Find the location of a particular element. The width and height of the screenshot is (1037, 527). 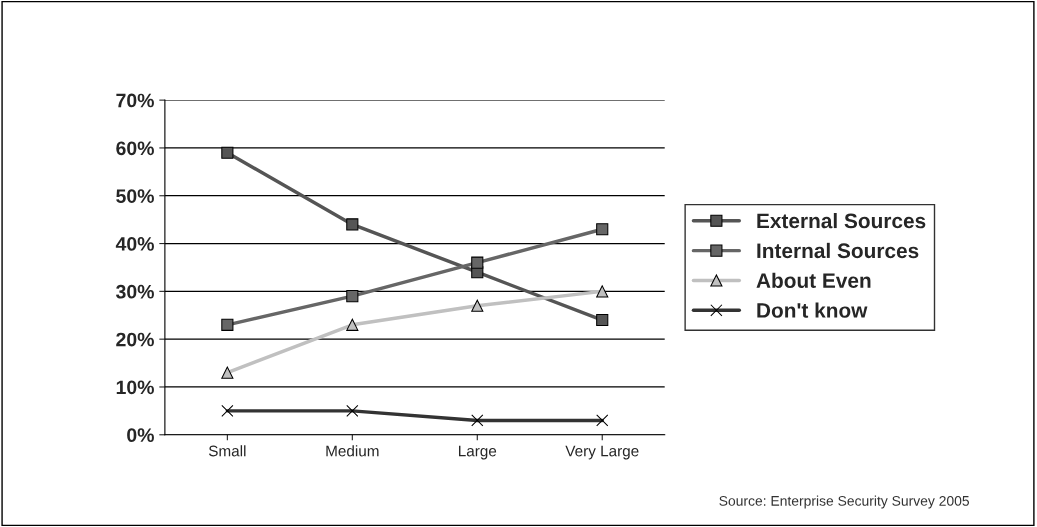

y-tick-label: 10% is located at coordinates (135, 387).